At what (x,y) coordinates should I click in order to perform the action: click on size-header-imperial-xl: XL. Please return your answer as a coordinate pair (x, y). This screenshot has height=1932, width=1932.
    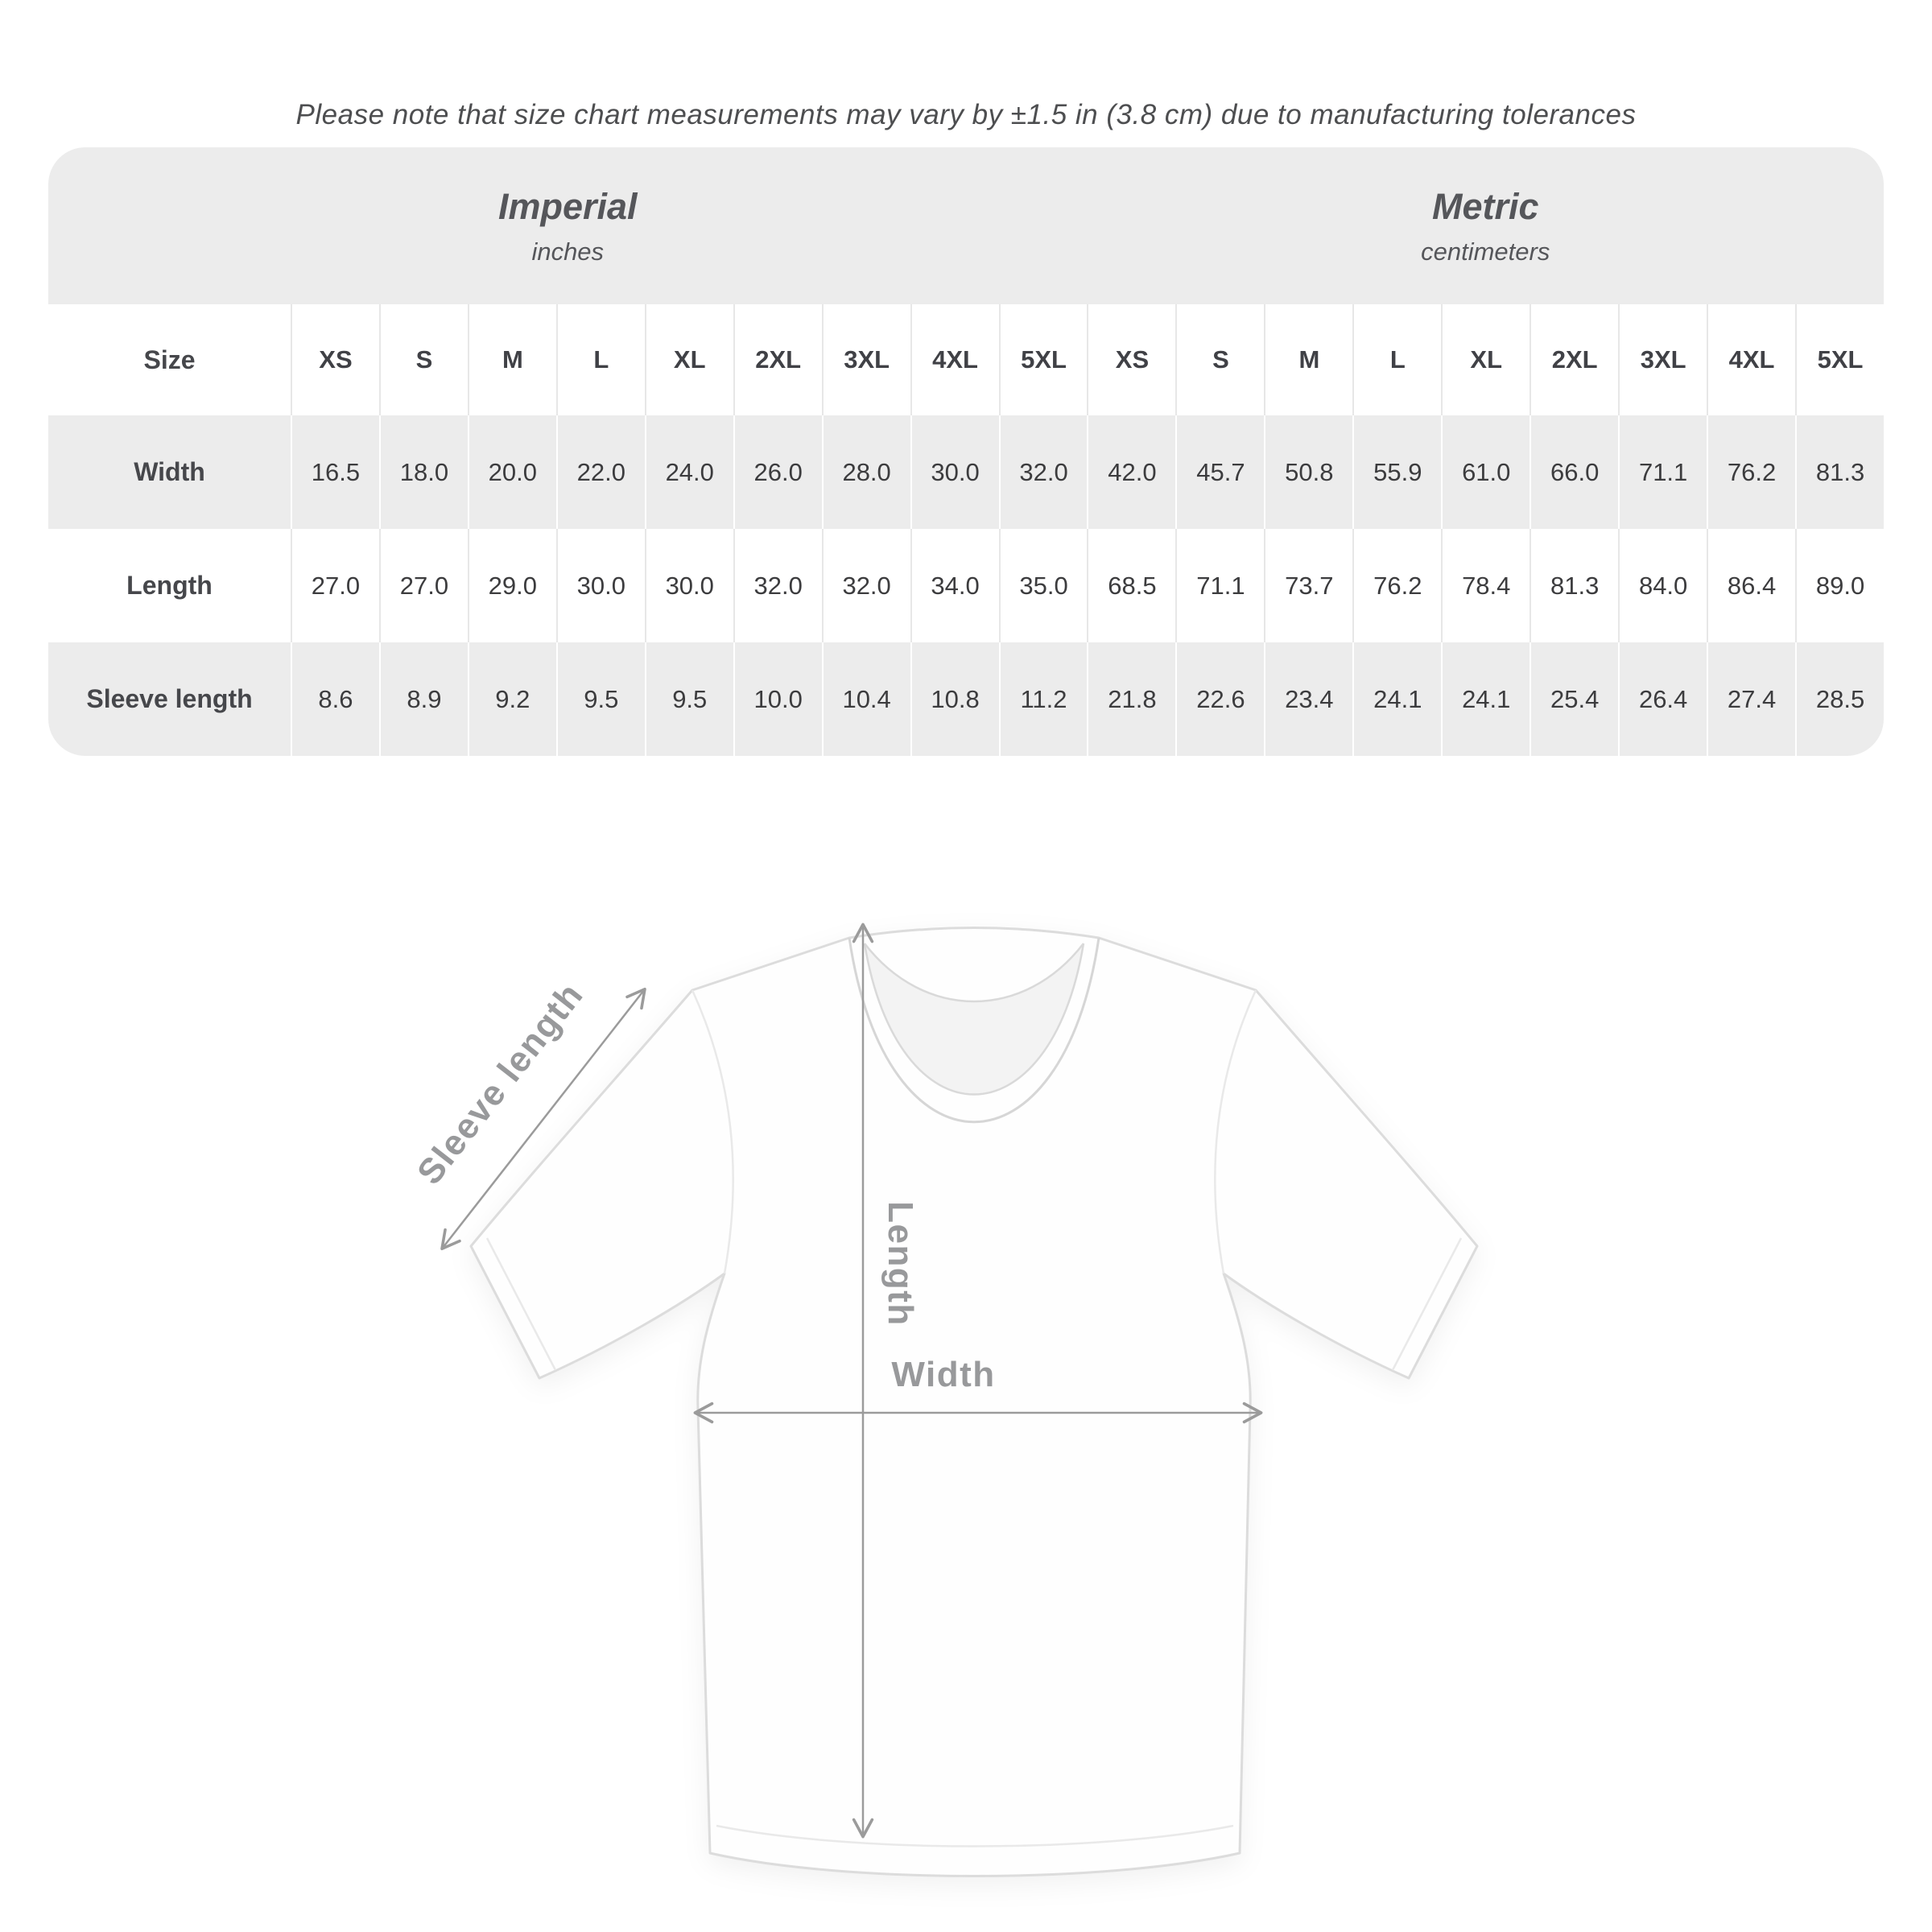
    Looking at the image, I should click on (688, 359).